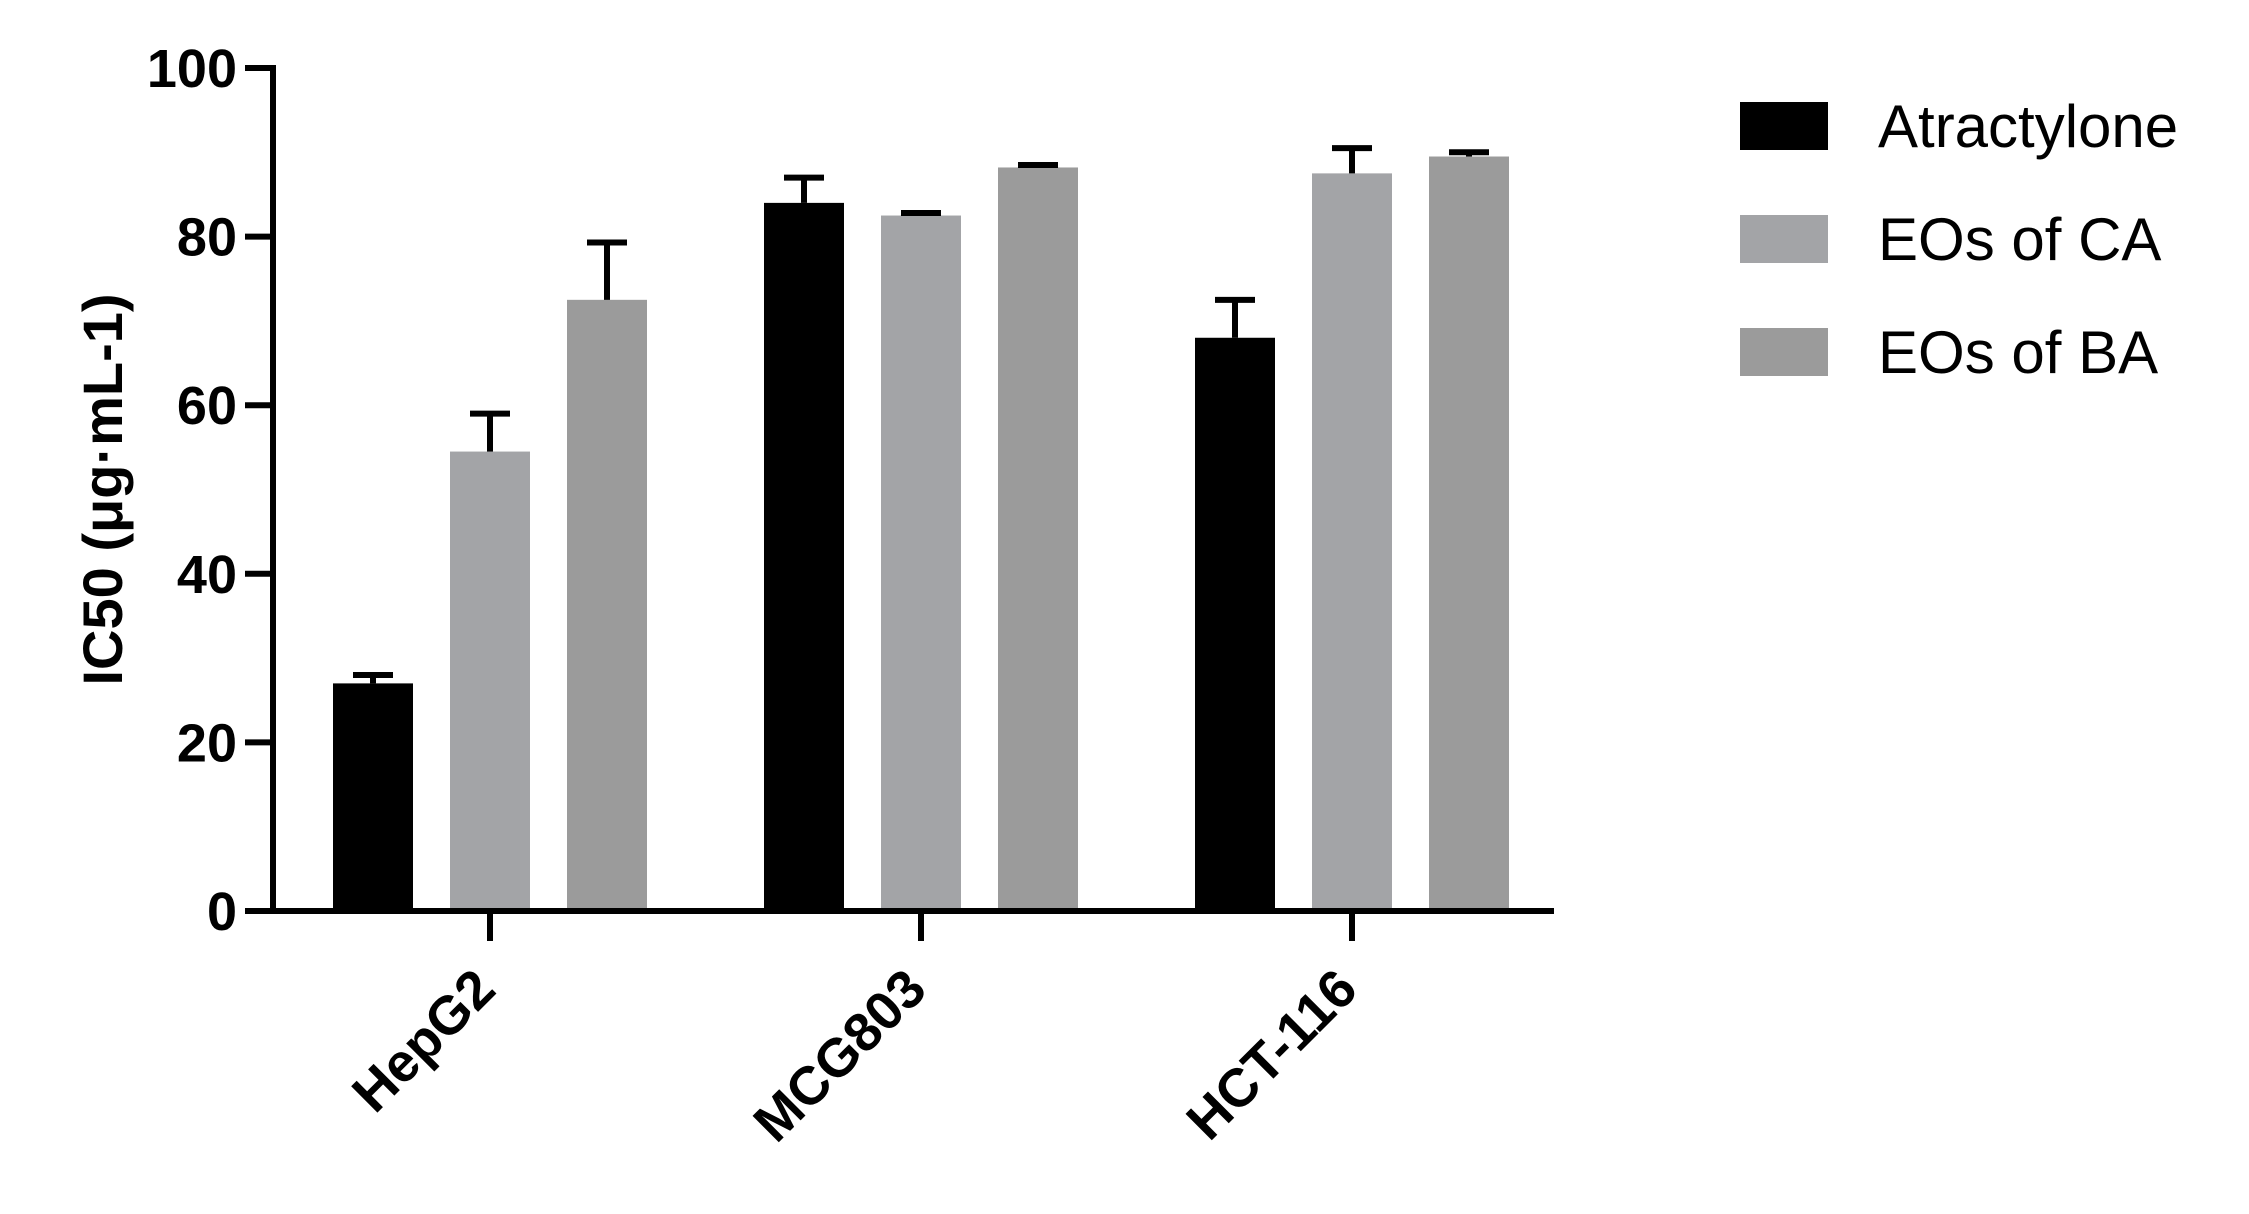  Describe the element at coordinates (1271, 1054) in the screenshot. I see `x-tick-label: HCT-116` at that location.